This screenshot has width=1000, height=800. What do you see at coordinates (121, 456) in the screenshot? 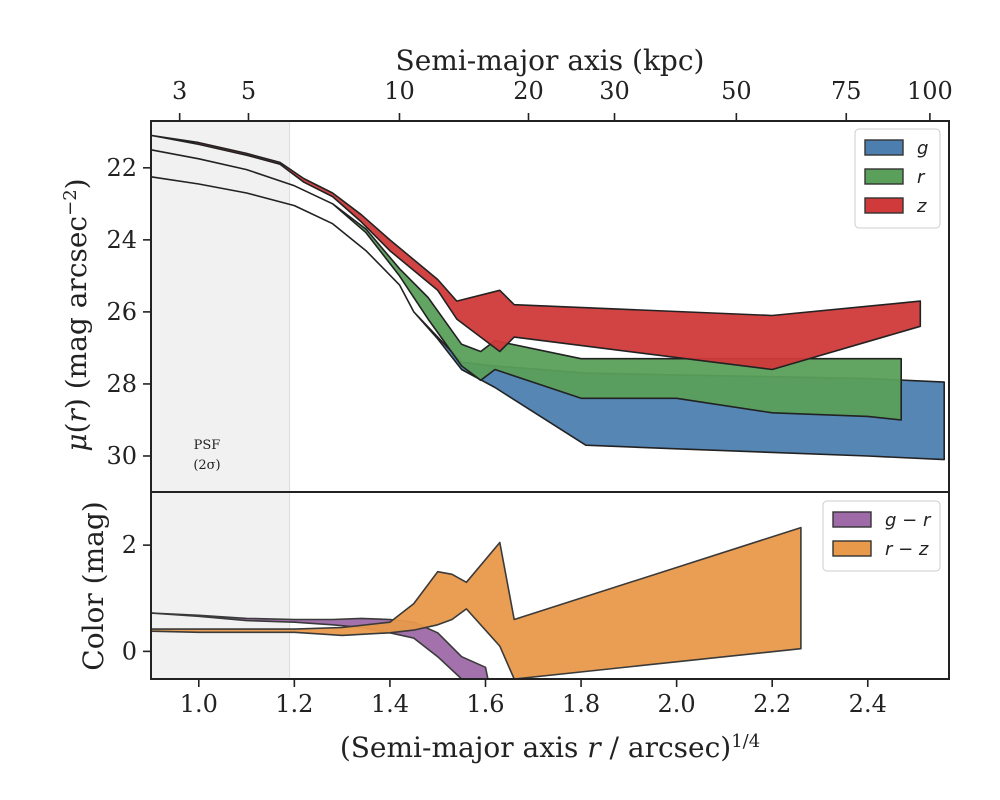
I see `top-y-tick-label: 30` at bounding box center [121, 456].